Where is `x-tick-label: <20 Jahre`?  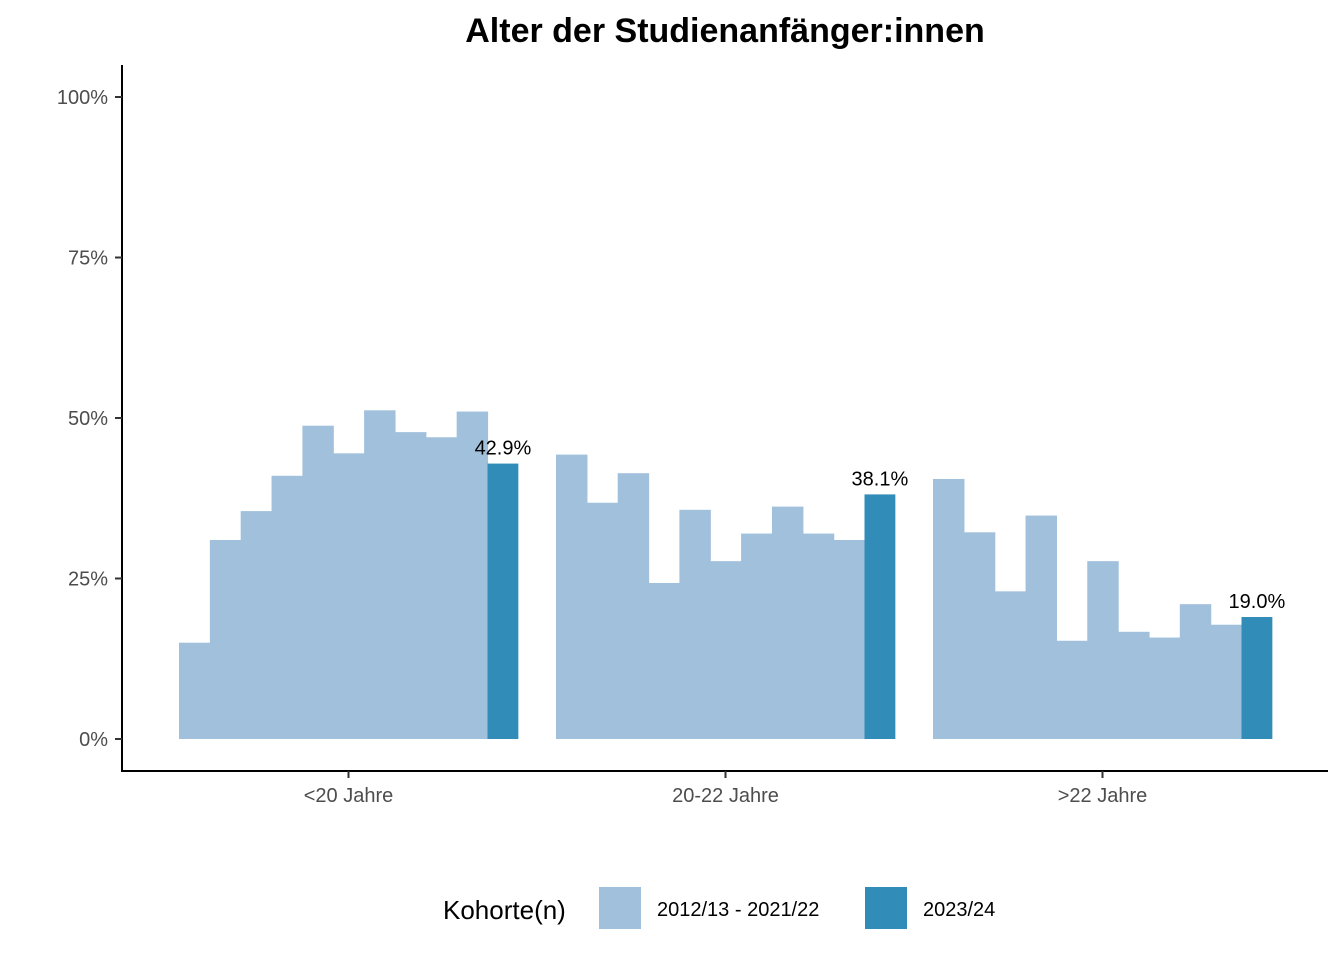
x-tick-label: <20 Jahre is located at coordinates (349, 796).